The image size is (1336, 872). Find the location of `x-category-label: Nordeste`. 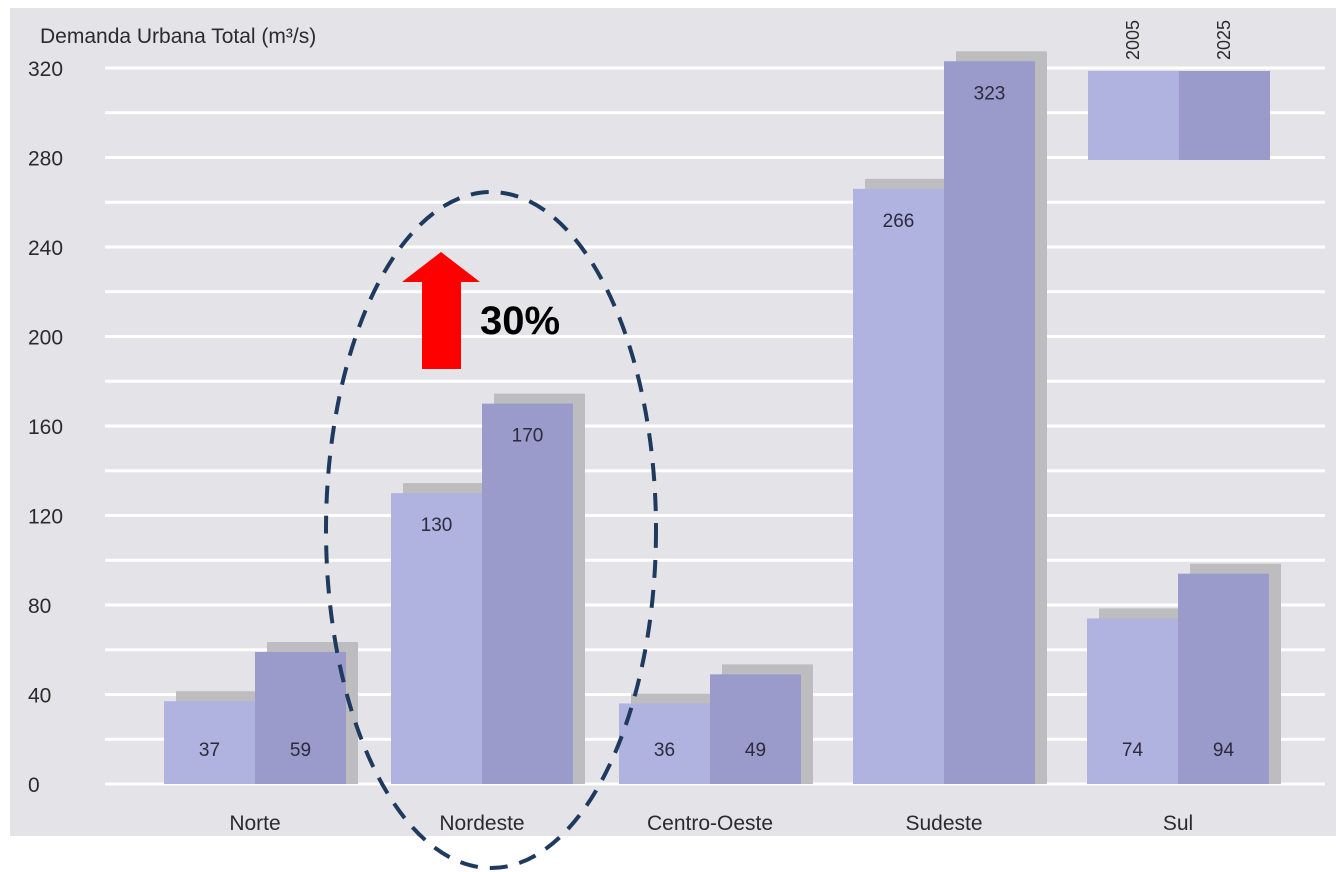

x-category-label: Nordeste is located at coordinates (481, 823).